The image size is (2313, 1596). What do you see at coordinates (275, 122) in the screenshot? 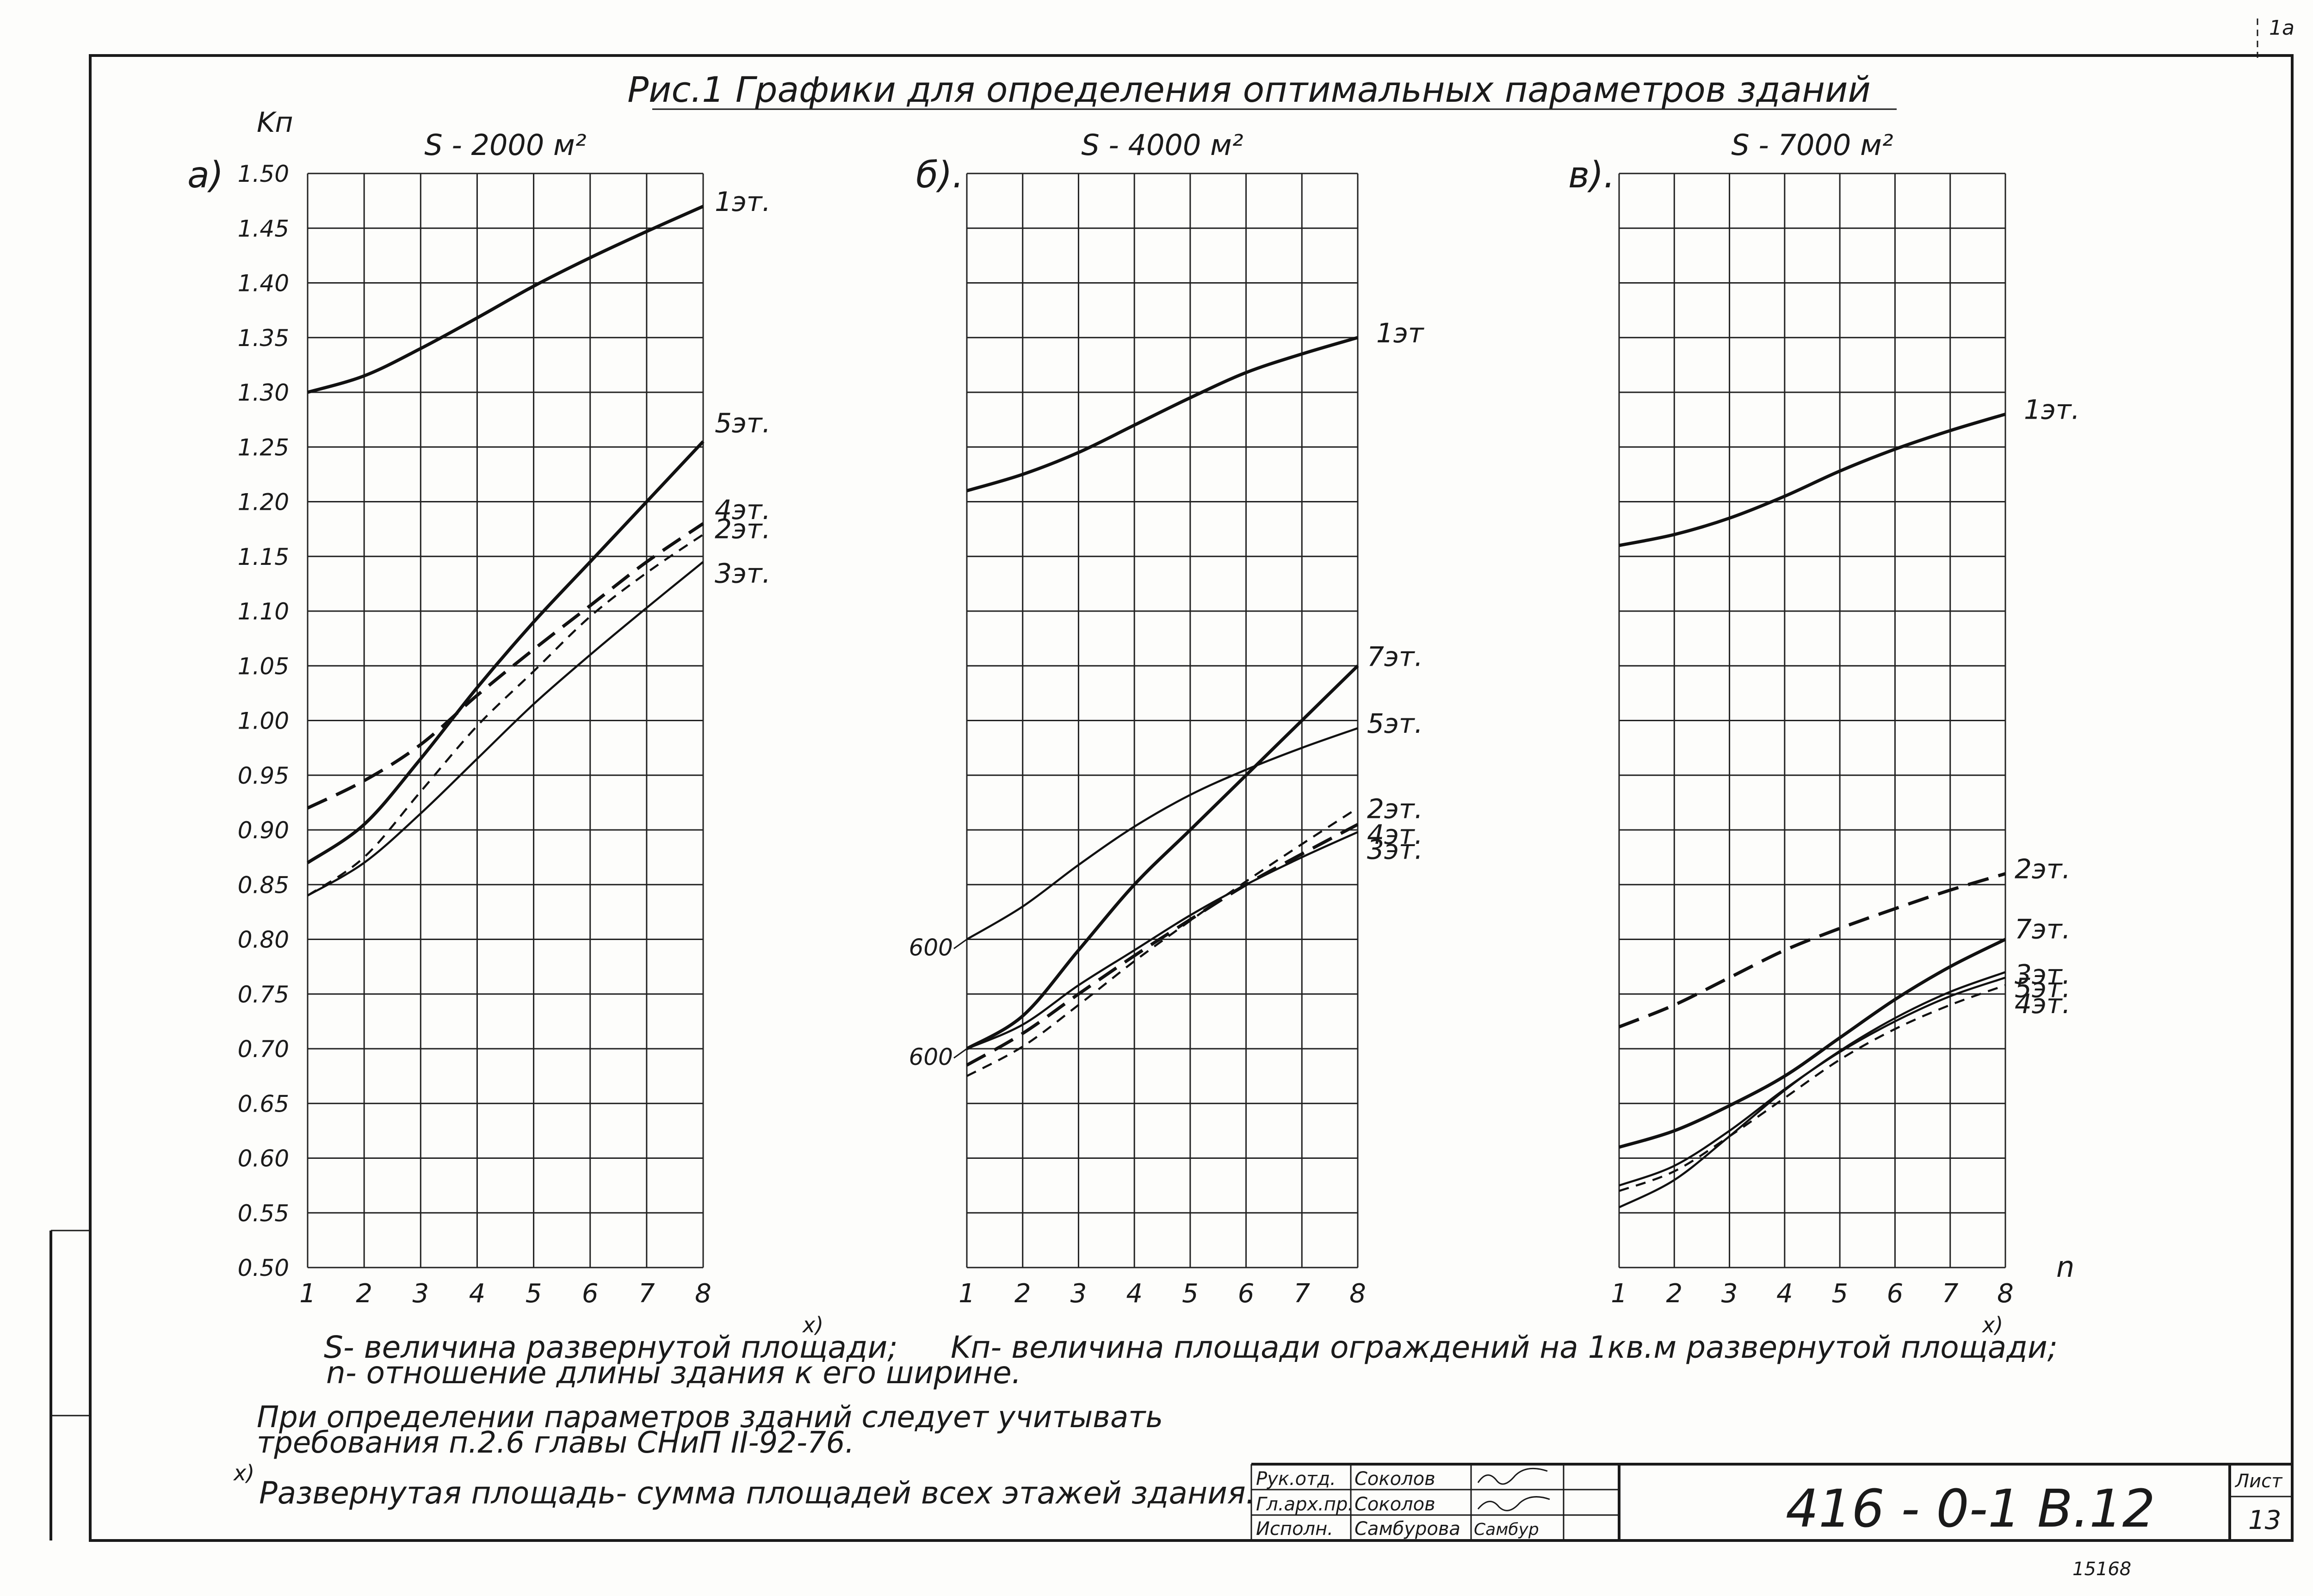
I see `y-axis-label: Kп` at bounding box center [275, 122].